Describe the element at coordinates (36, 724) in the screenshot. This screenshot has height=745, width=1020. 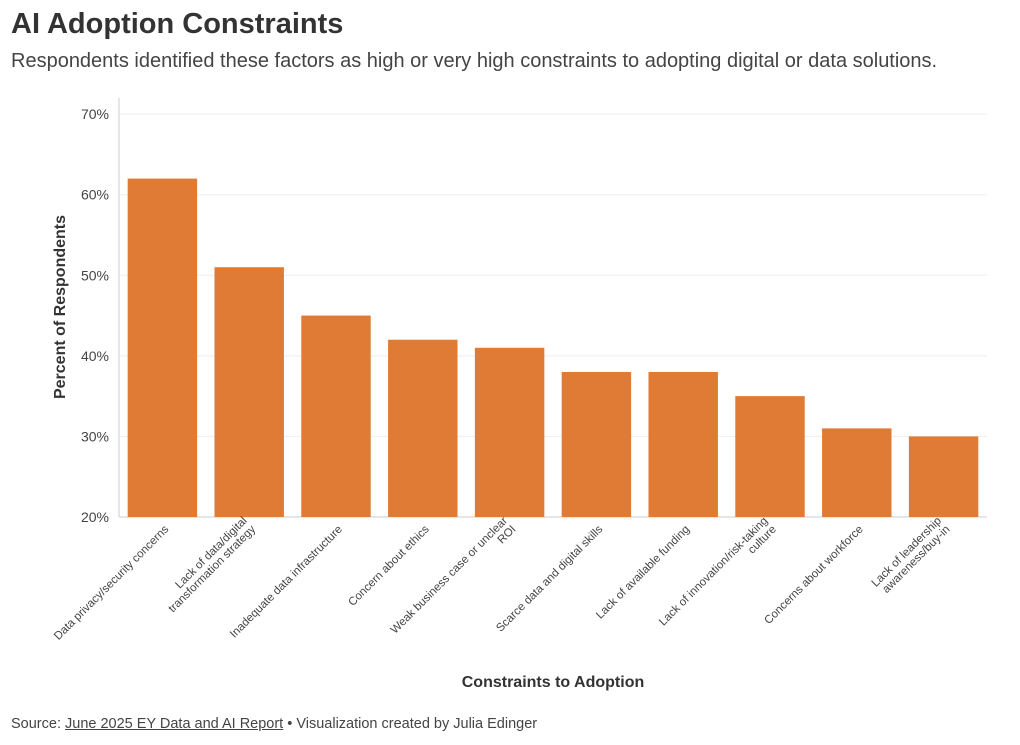
I see `source-prefix: Source:` at that location.